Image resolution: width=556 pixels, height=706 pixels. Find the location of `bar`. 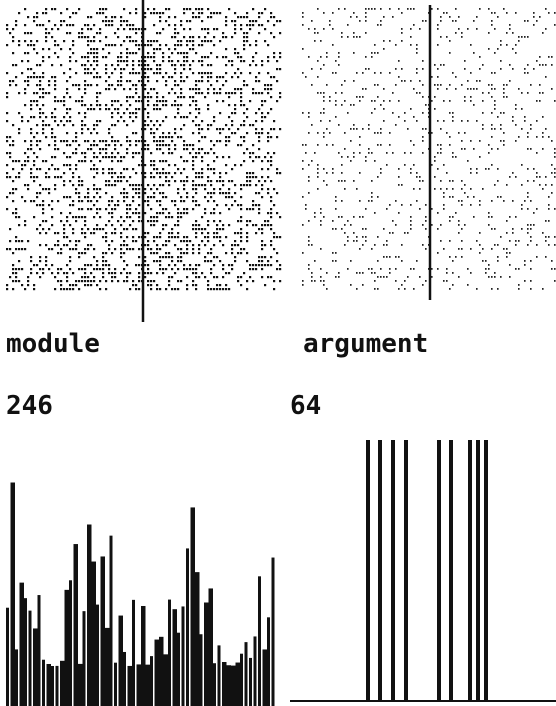

bar is located at coordinates (39, 650).